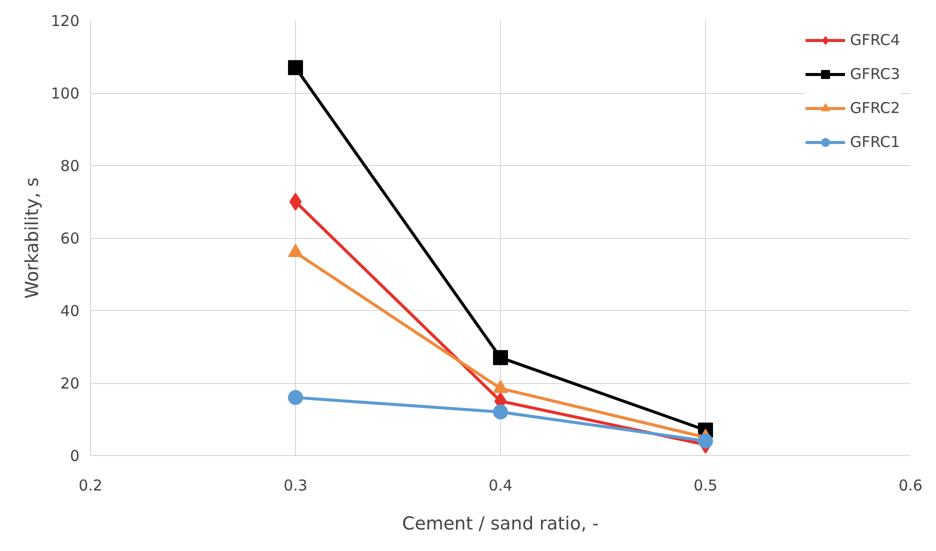 The width and height of the screenshot is (936, 551). What do you see at coordinates (875, 40) in the screenshot?
I see `legend-label: GFRC4` at bounding box center [875, 40].